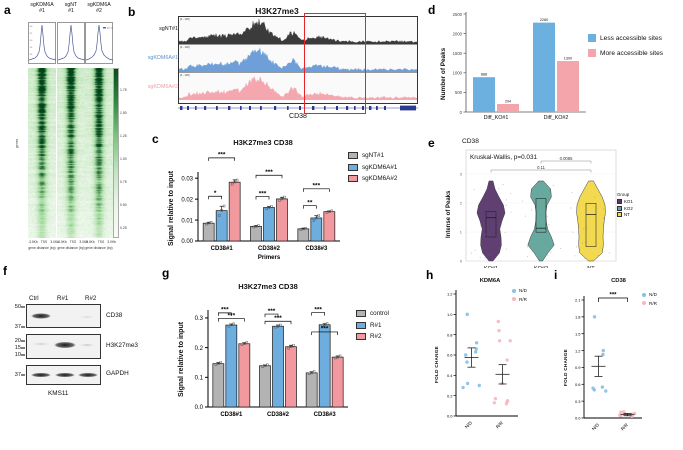  Describe the element at coordinates (7, 10) in the screenshot. I see `panel-a-label: a` at that location.